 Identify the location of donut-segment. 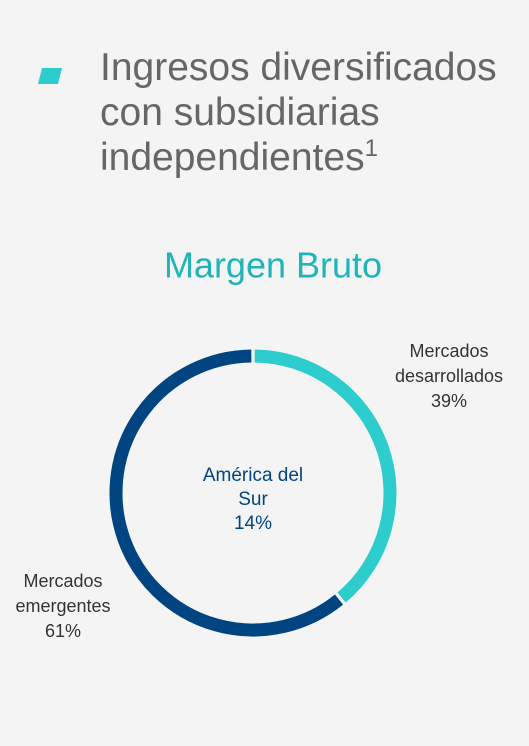
(325, 476).